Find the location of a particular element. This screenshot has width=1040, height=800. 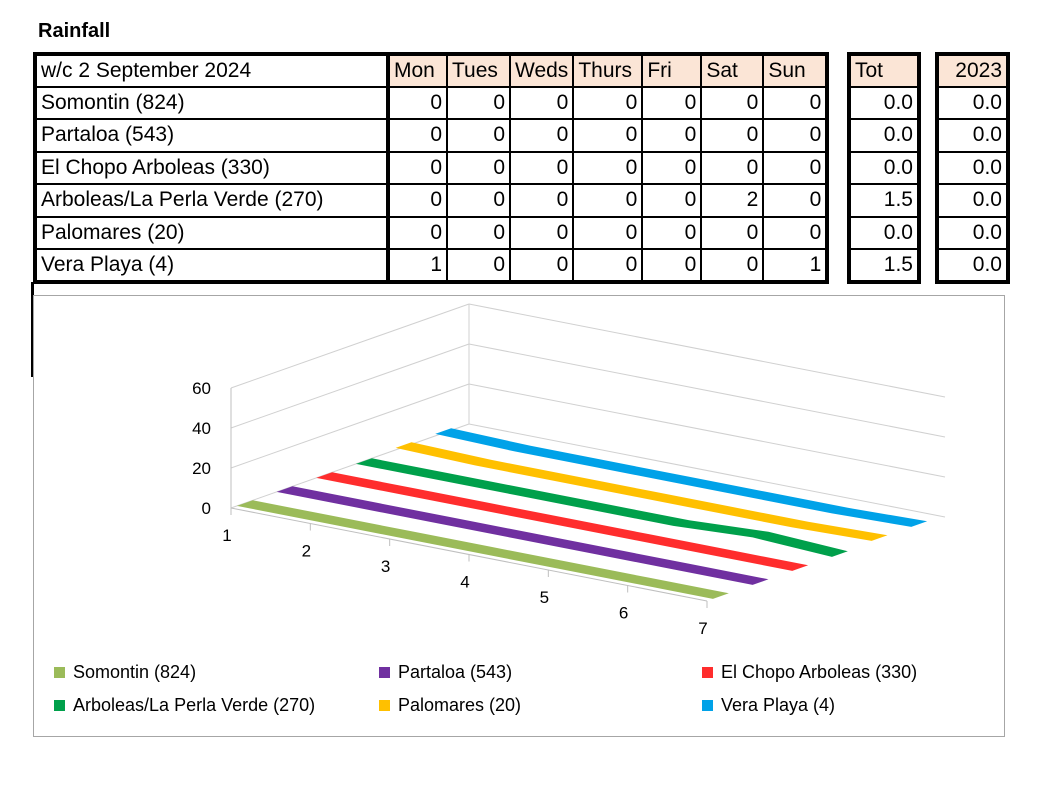

y-tick-label: 0 is located at coordinates (206, 508).